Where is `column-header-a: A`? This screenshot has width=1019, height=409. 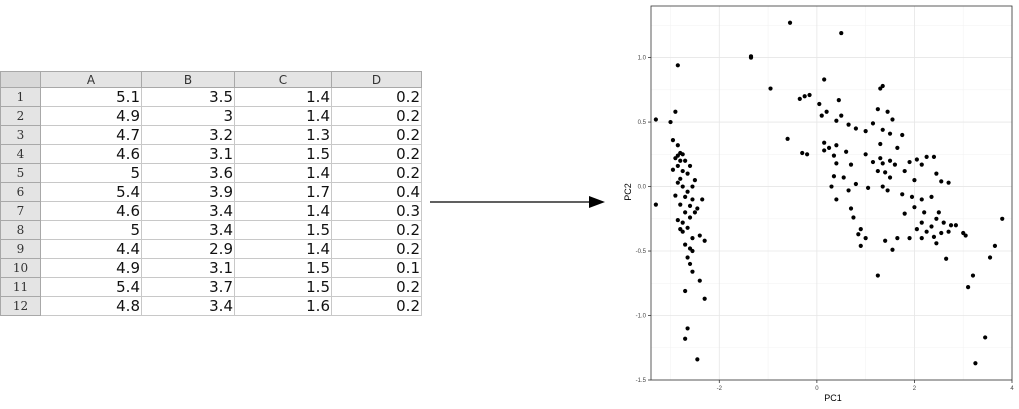 column-header-a: A is located at coordinates (91, 79).